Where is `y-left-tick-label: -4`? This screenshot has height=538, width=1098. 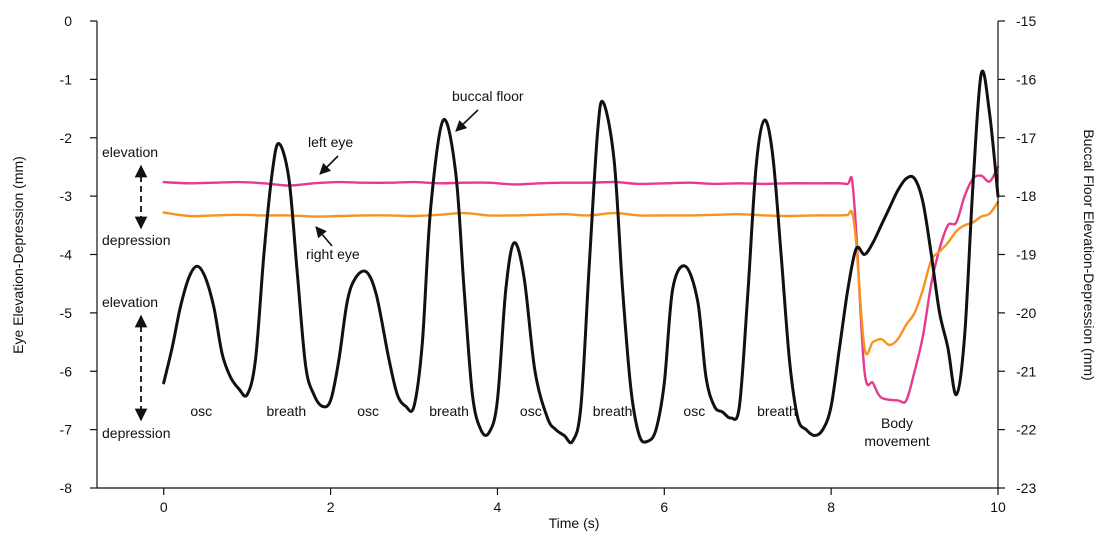
y-left-tick-label: -4 is located at coordinates (66, 255).